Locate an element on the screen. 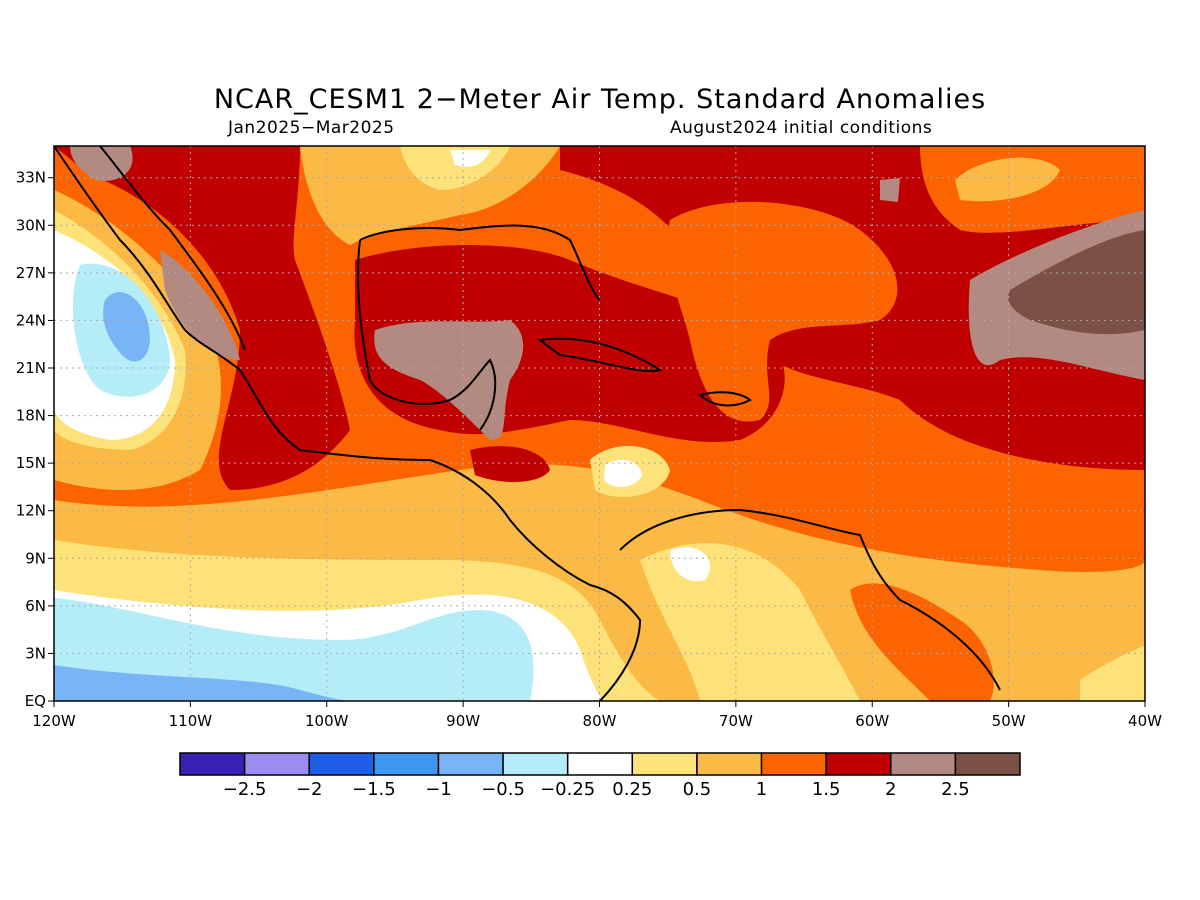 This screenshot has height=900, width=1200. anomaly-band-0.25-carib is located at coordinates (623, 473).